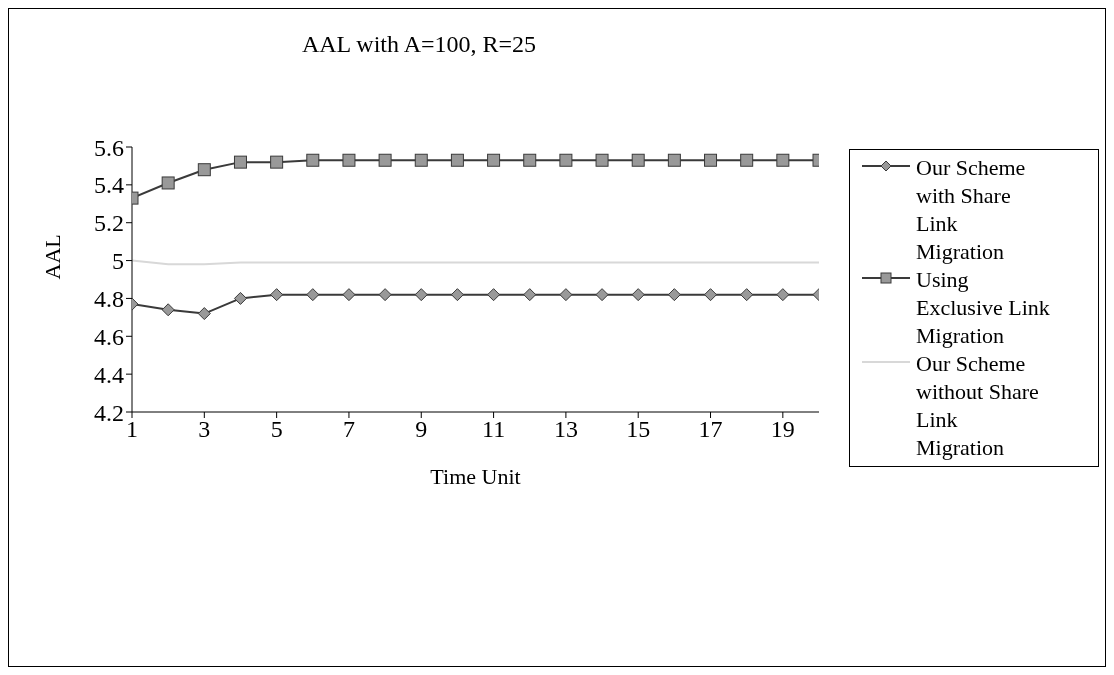 The width and height of the screenshot is (1114, 675). What do you see at coordinates (109, 374) in the screenshot?
I see `y-tick-label: 4.4` at bounding box center [109, 374].